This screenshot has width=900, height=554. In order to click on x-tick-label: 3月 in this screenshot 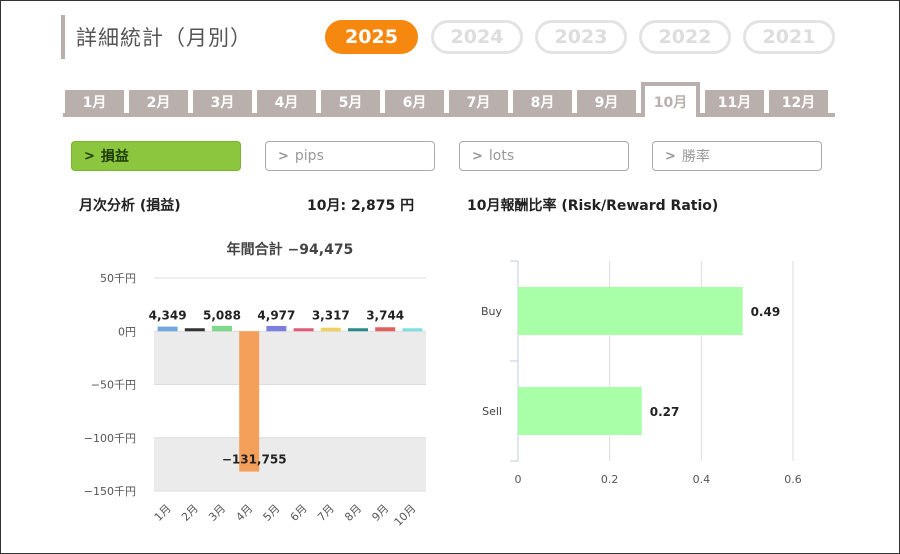, I will do `click(217, 513)`.